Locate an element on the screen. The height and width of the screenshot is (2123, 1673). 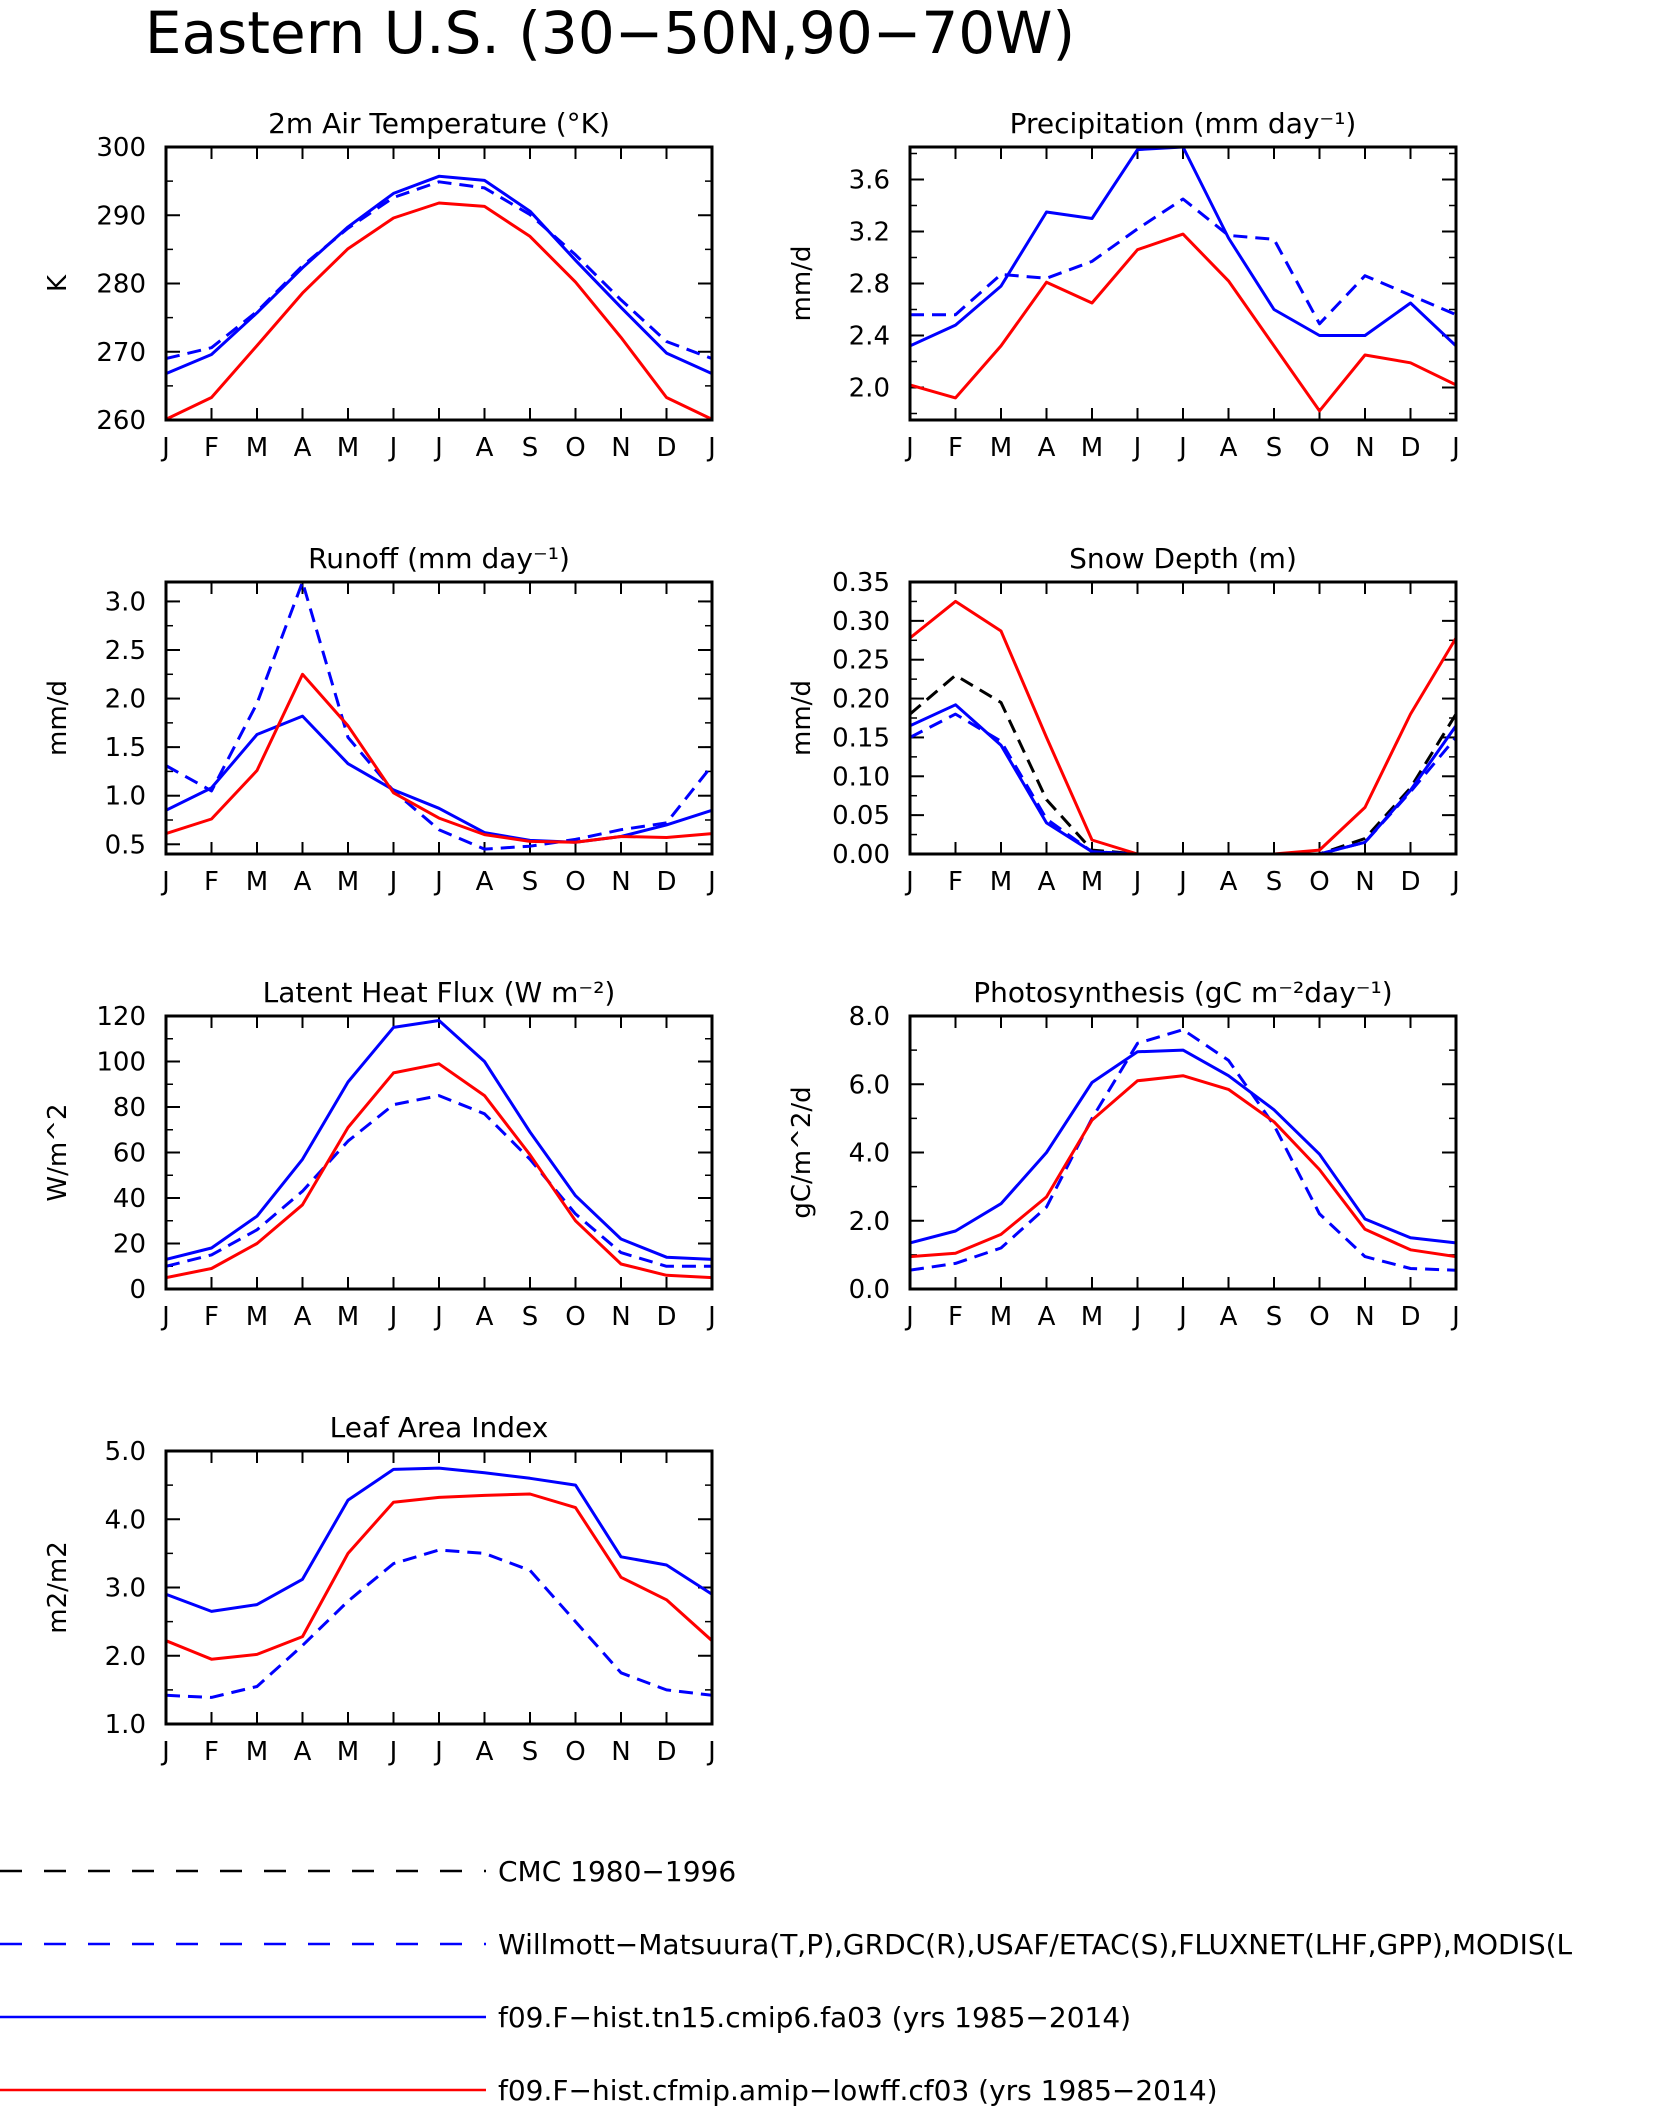
y-tick-label: 3.0 is located at coordinates (125, 1589).